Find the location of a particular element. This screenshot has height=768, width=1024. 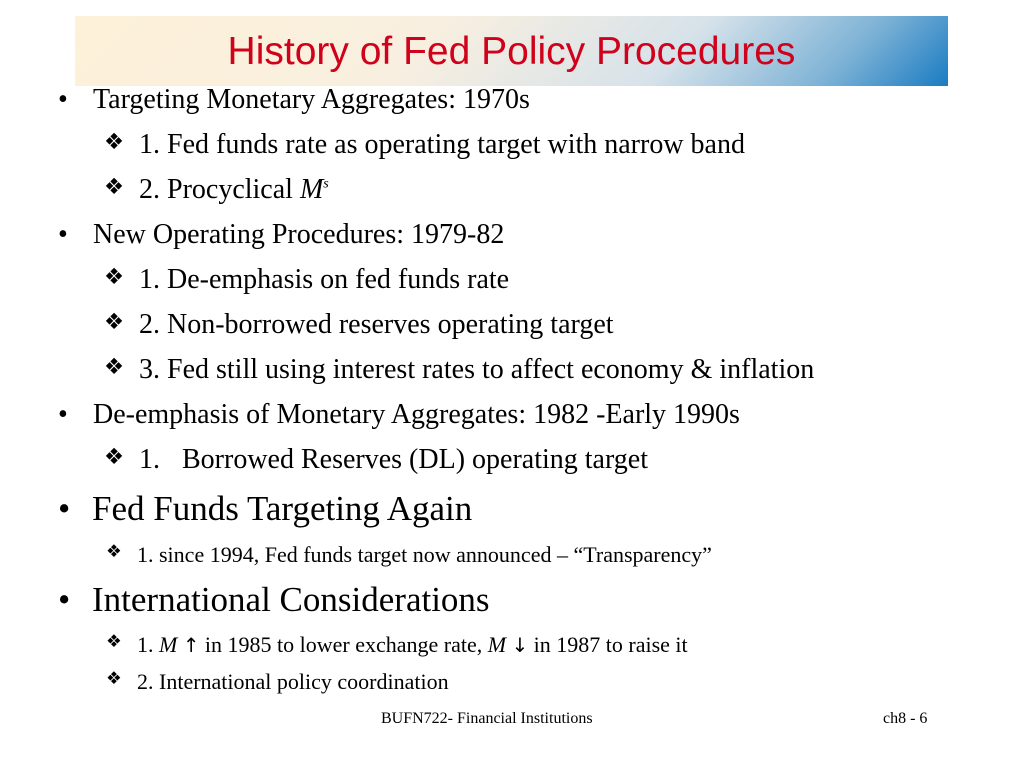

bullet-text: International Considerations is located at coordinates (291, 599).